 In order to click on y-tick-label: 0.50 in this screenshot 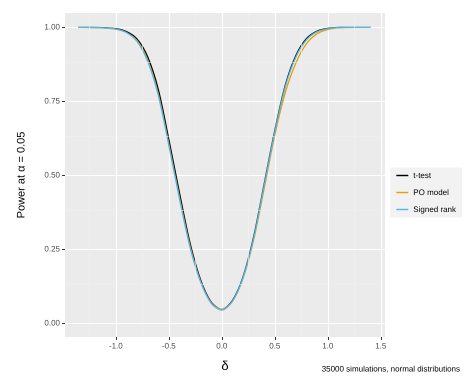, I will do `click(52, 175)`.